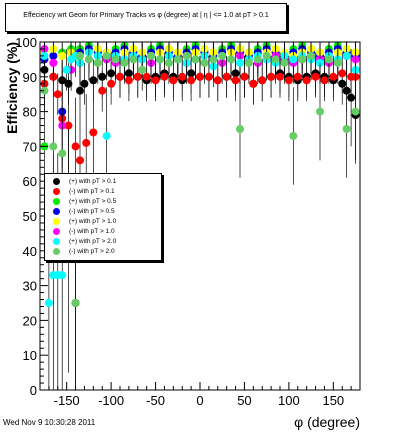 Image resolution: width=400 pixels, height=433 pixels. I want to click on y-tick-label: 60, so click(30, 181).